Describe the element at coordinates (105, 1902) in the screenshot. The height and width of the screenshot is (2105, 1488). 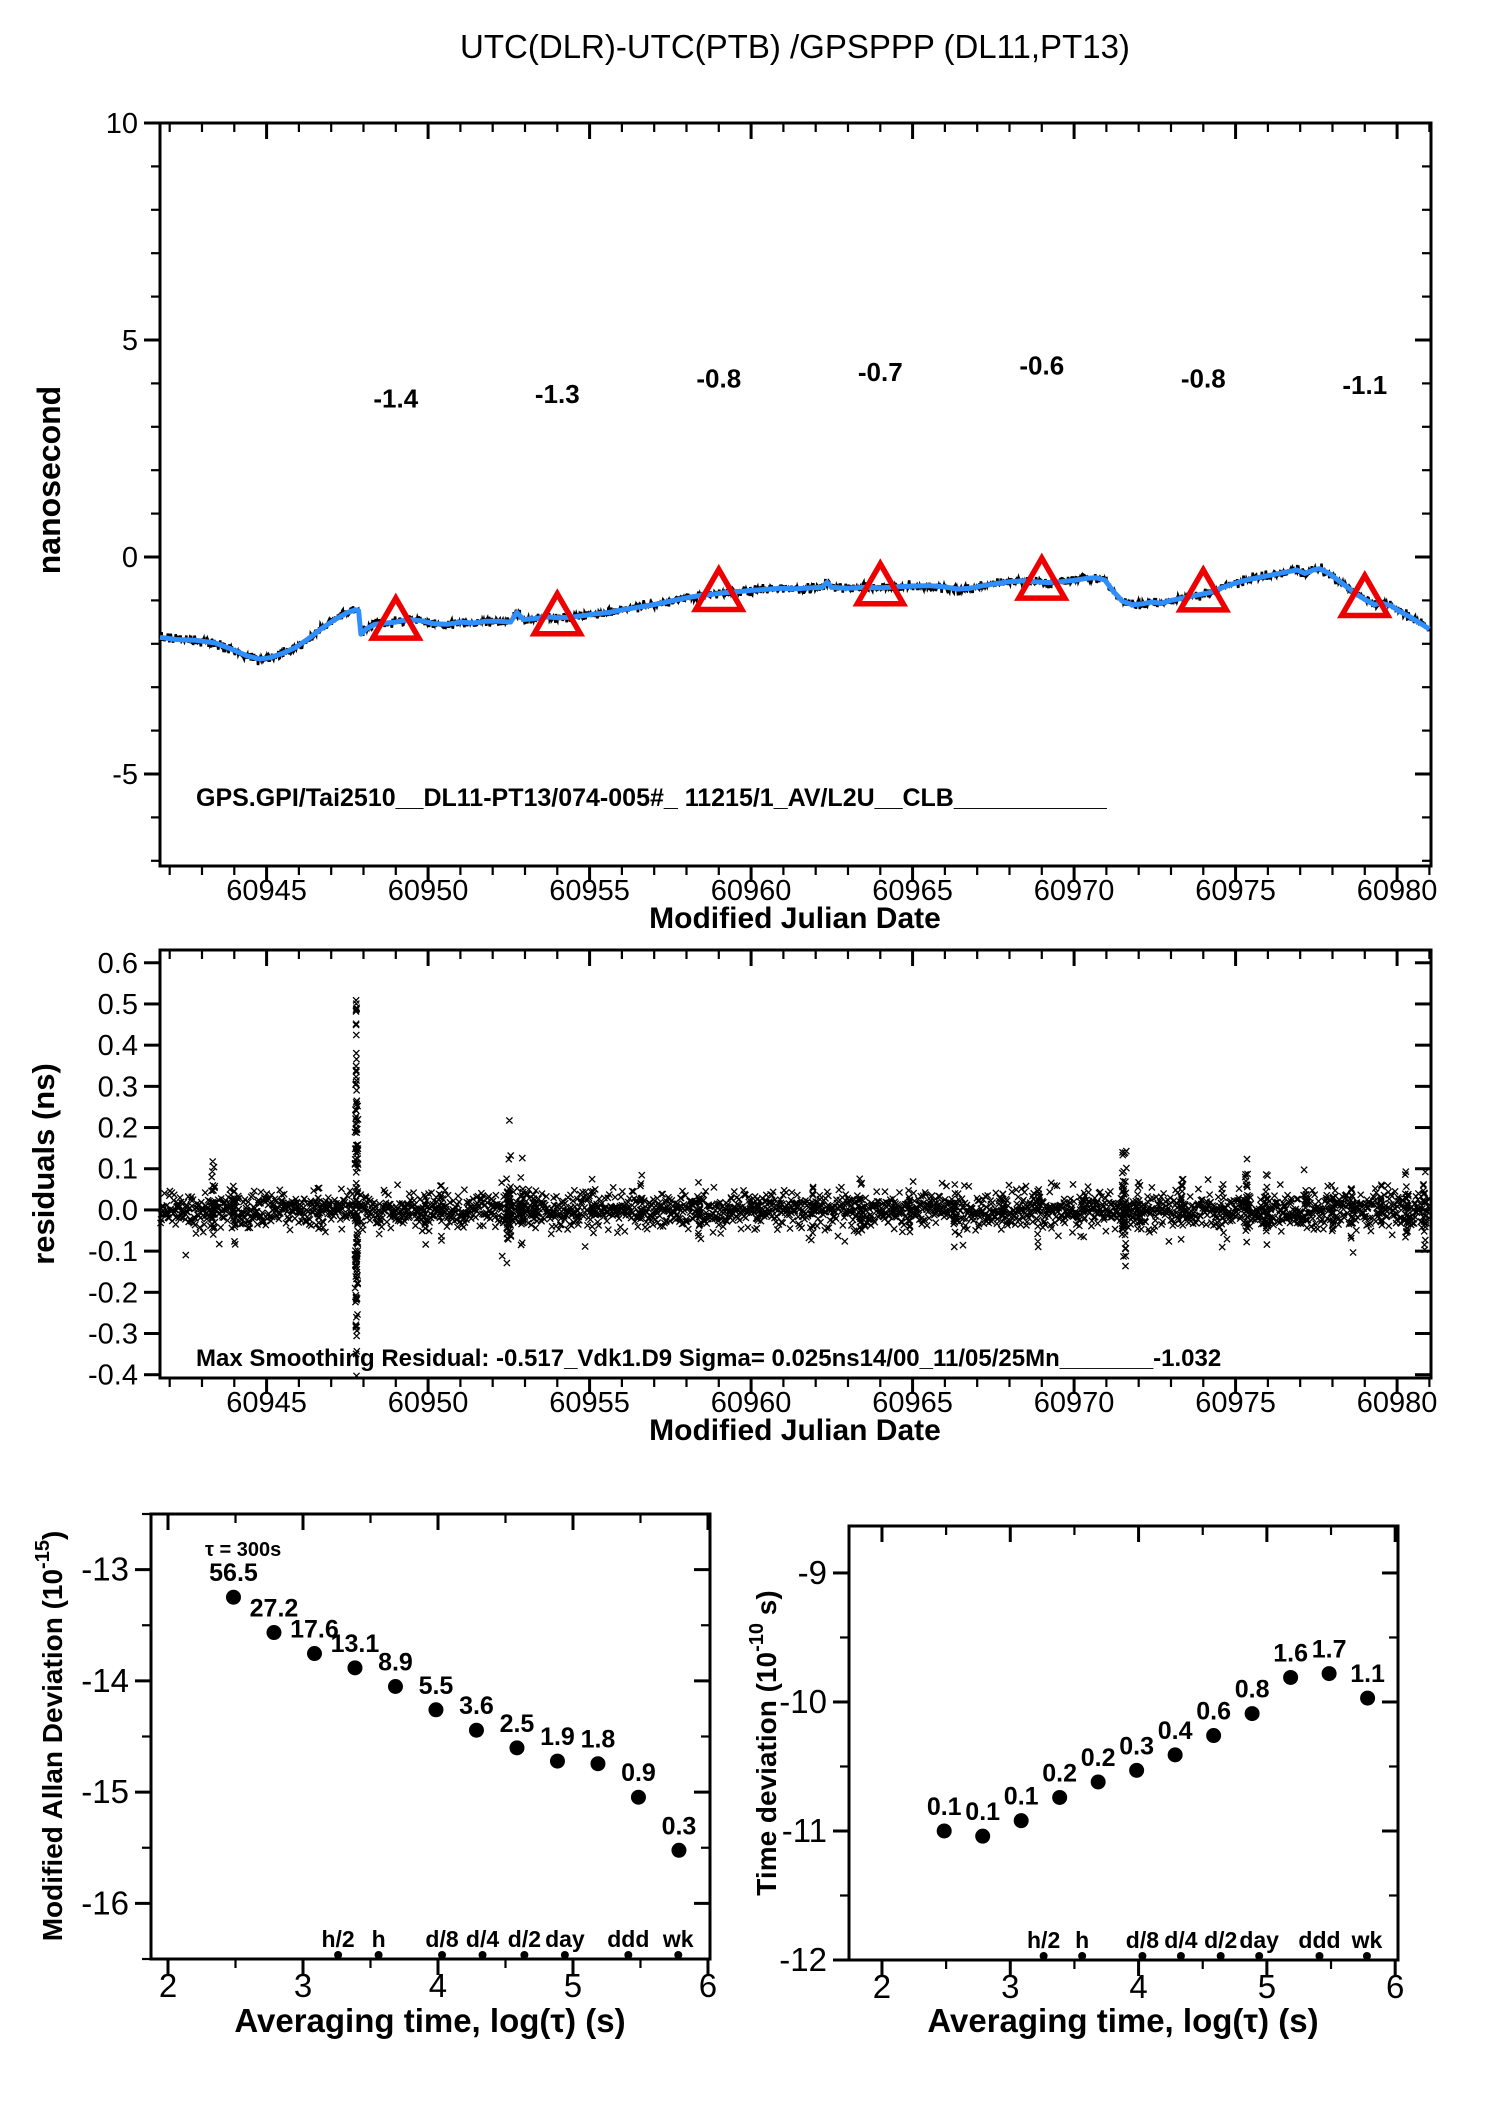
I see `mdev-panel-y-tick-label: -16` at that location.